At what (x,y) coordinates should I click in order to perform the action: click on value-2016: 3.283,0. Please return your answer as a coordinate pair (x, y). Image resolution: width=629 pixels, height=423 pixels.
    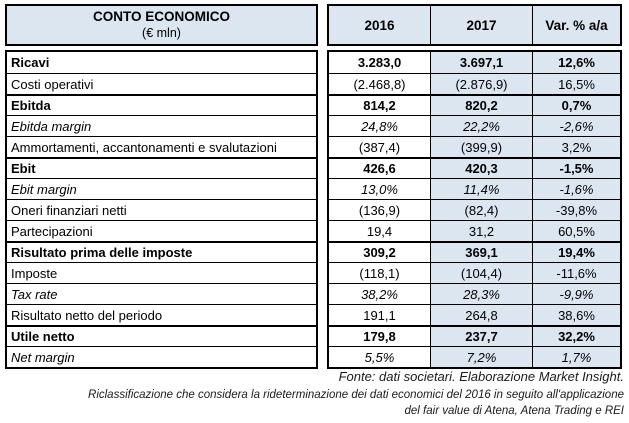
    Looking at the image, I should click on (379, 62).